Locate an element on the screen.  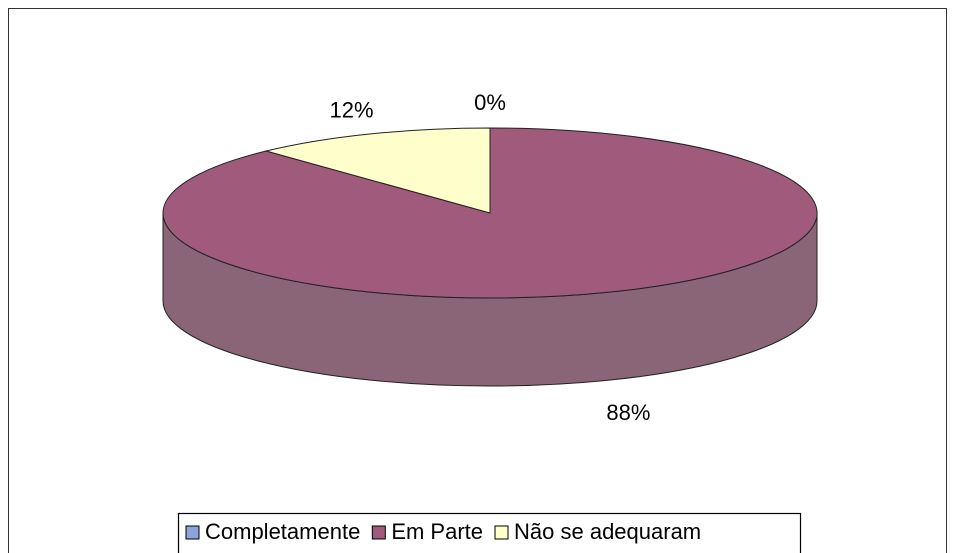
legend-label: Não se adequaram is located at coordinates (607, 531).